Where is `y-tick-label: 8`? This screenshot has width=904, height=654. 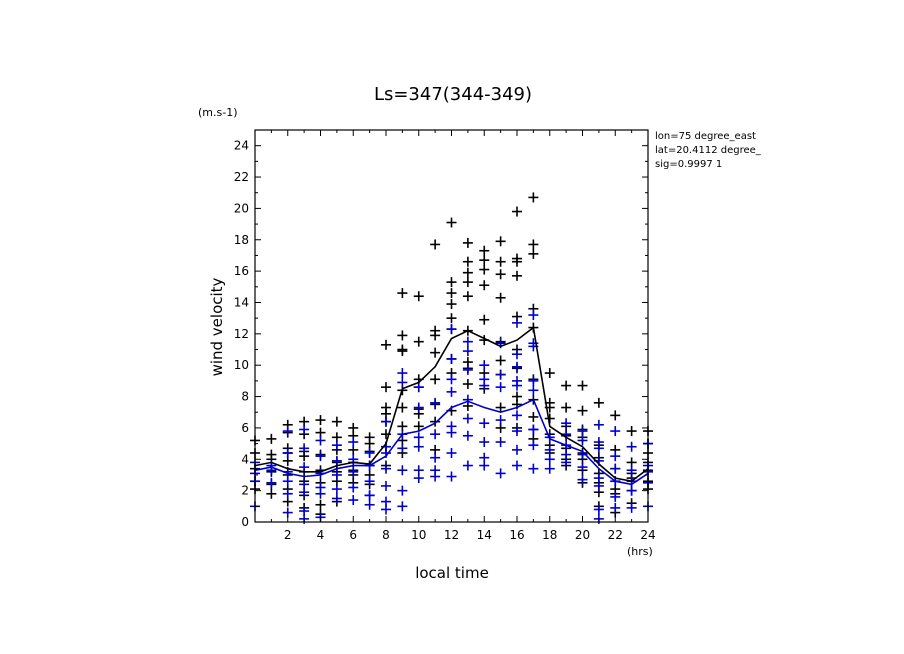
y-tick-label: 8 is located at coordinates (245, 397).